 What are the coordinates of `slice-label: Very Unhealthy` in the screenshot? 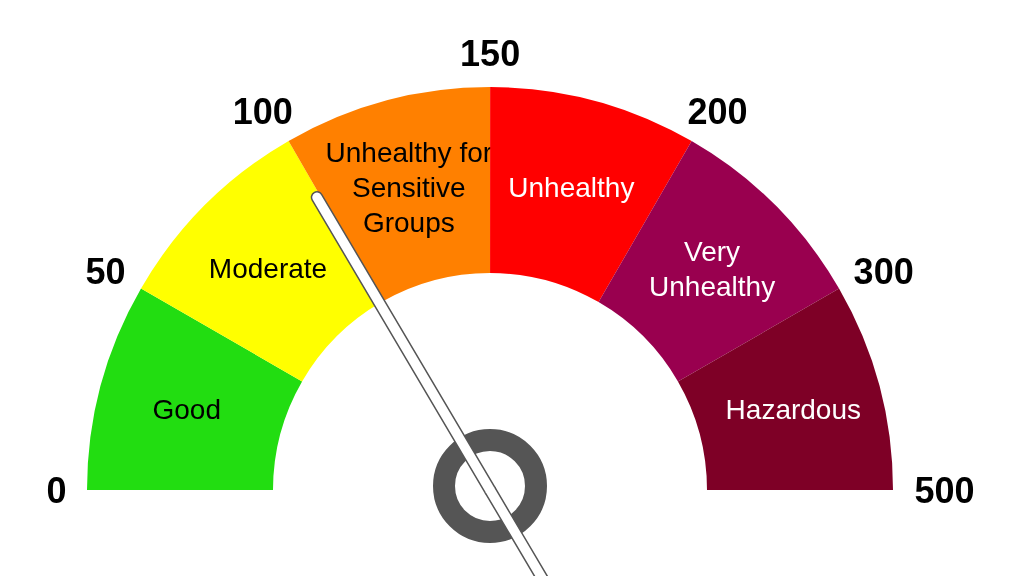 It's located at (712, 268).